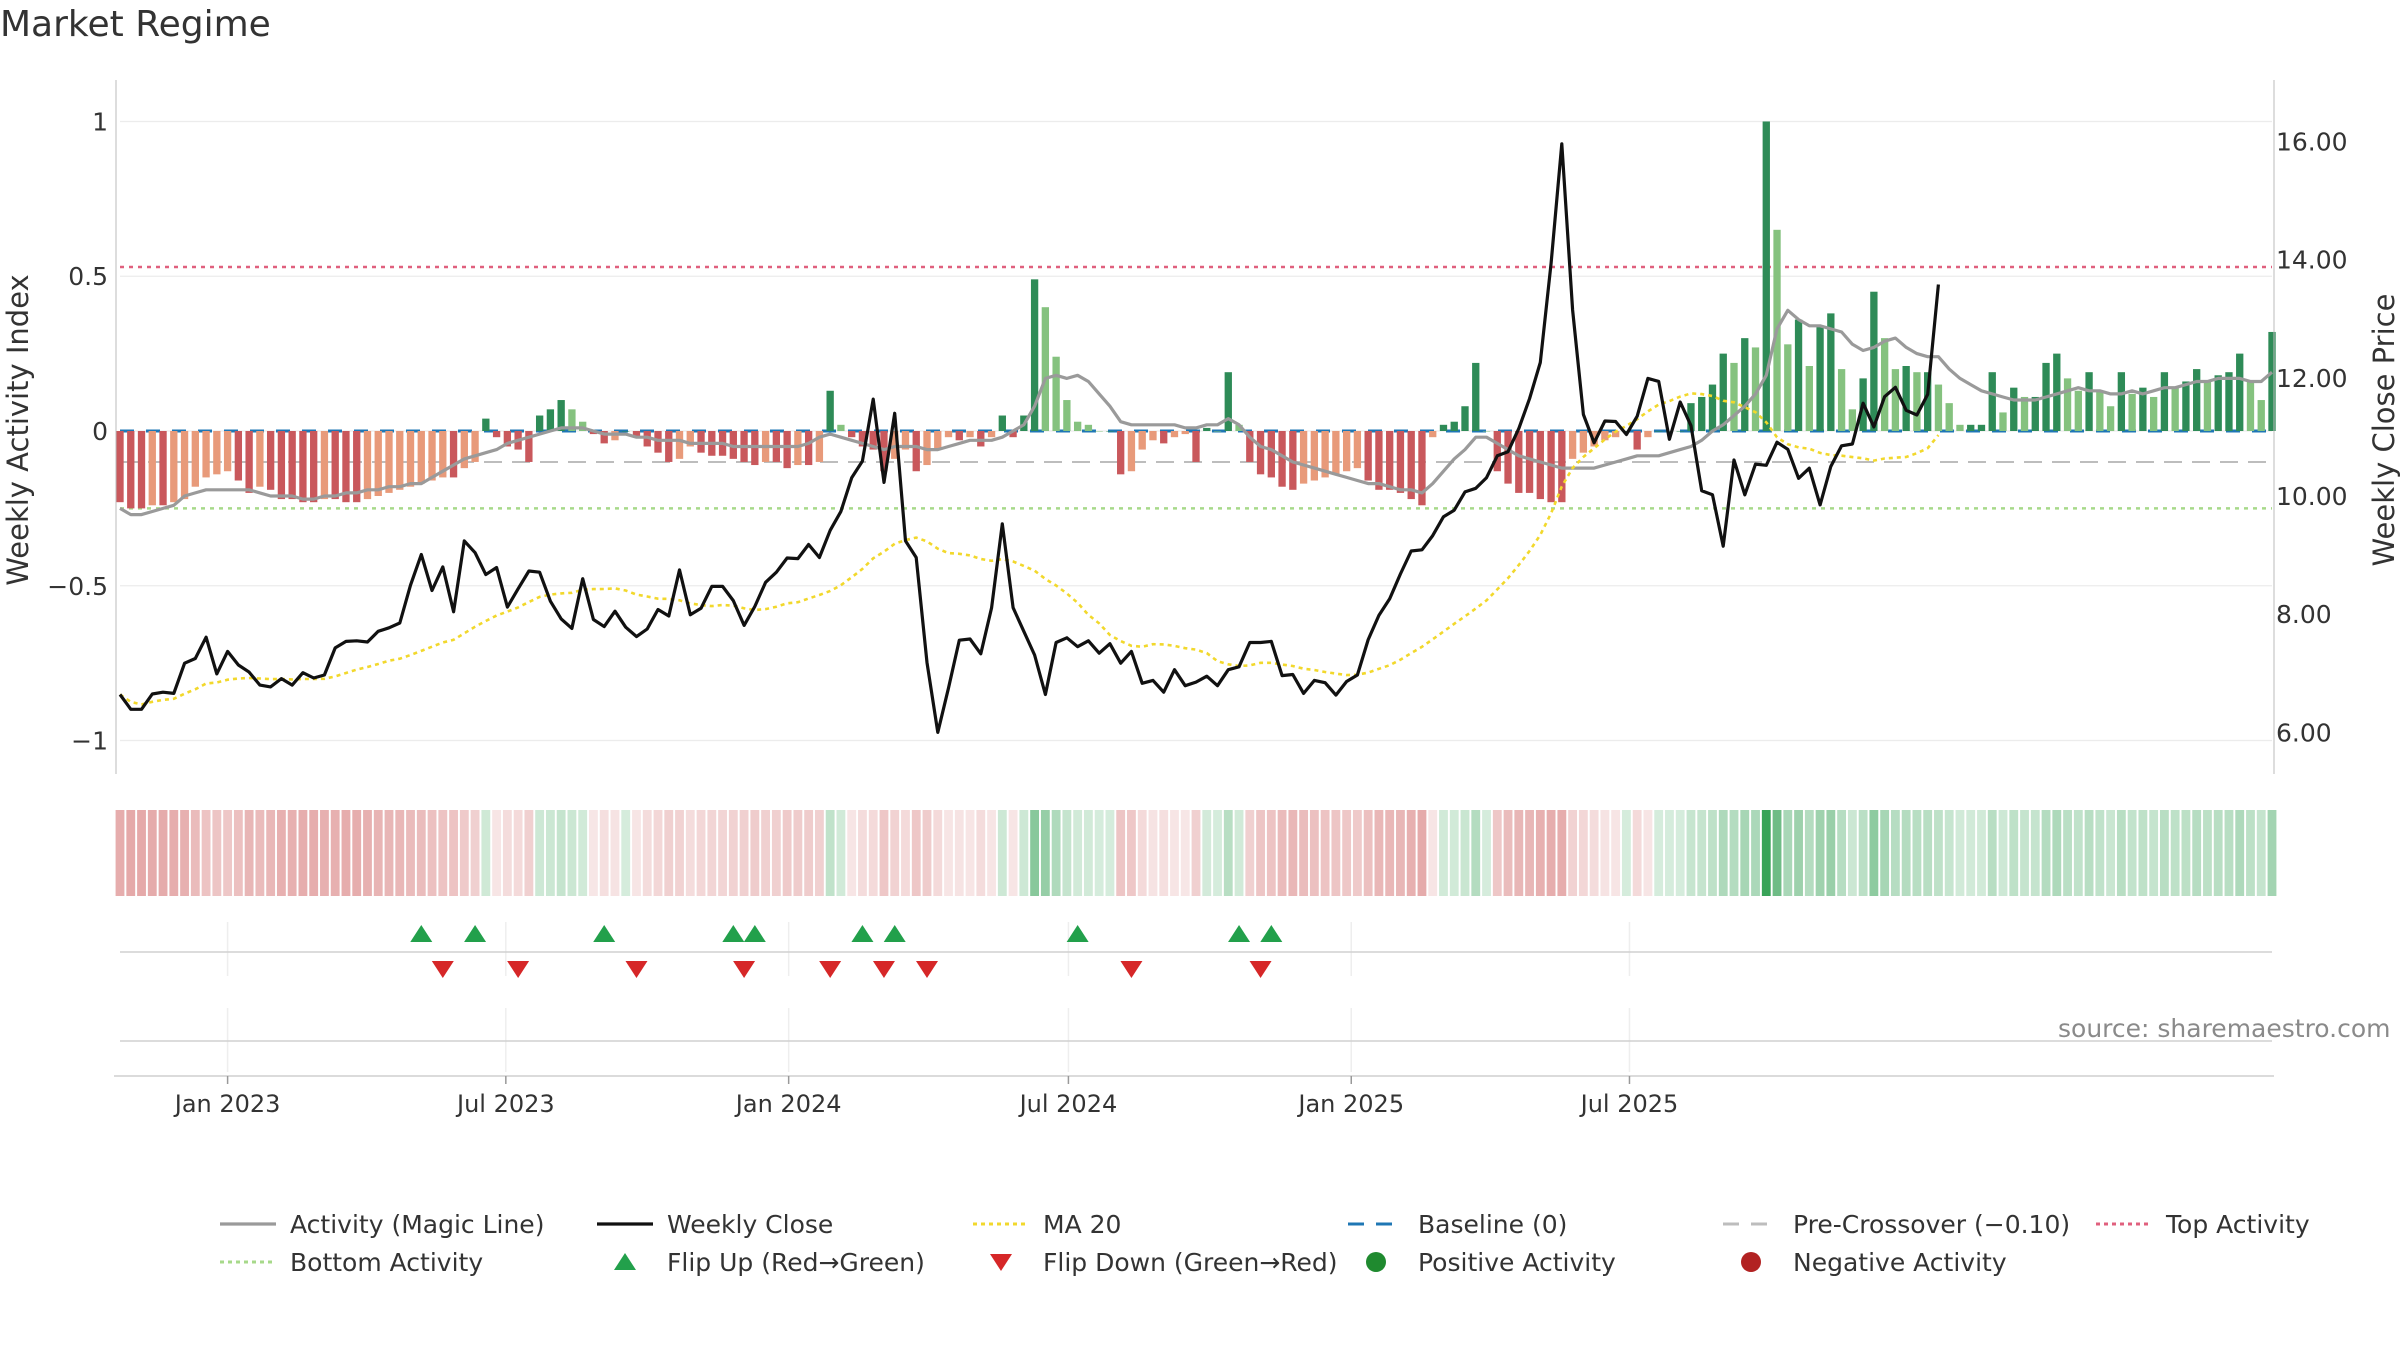 The image size is (2400, 1350). I want to click on legend-label: Baseline (0), so click(1493, 1224).